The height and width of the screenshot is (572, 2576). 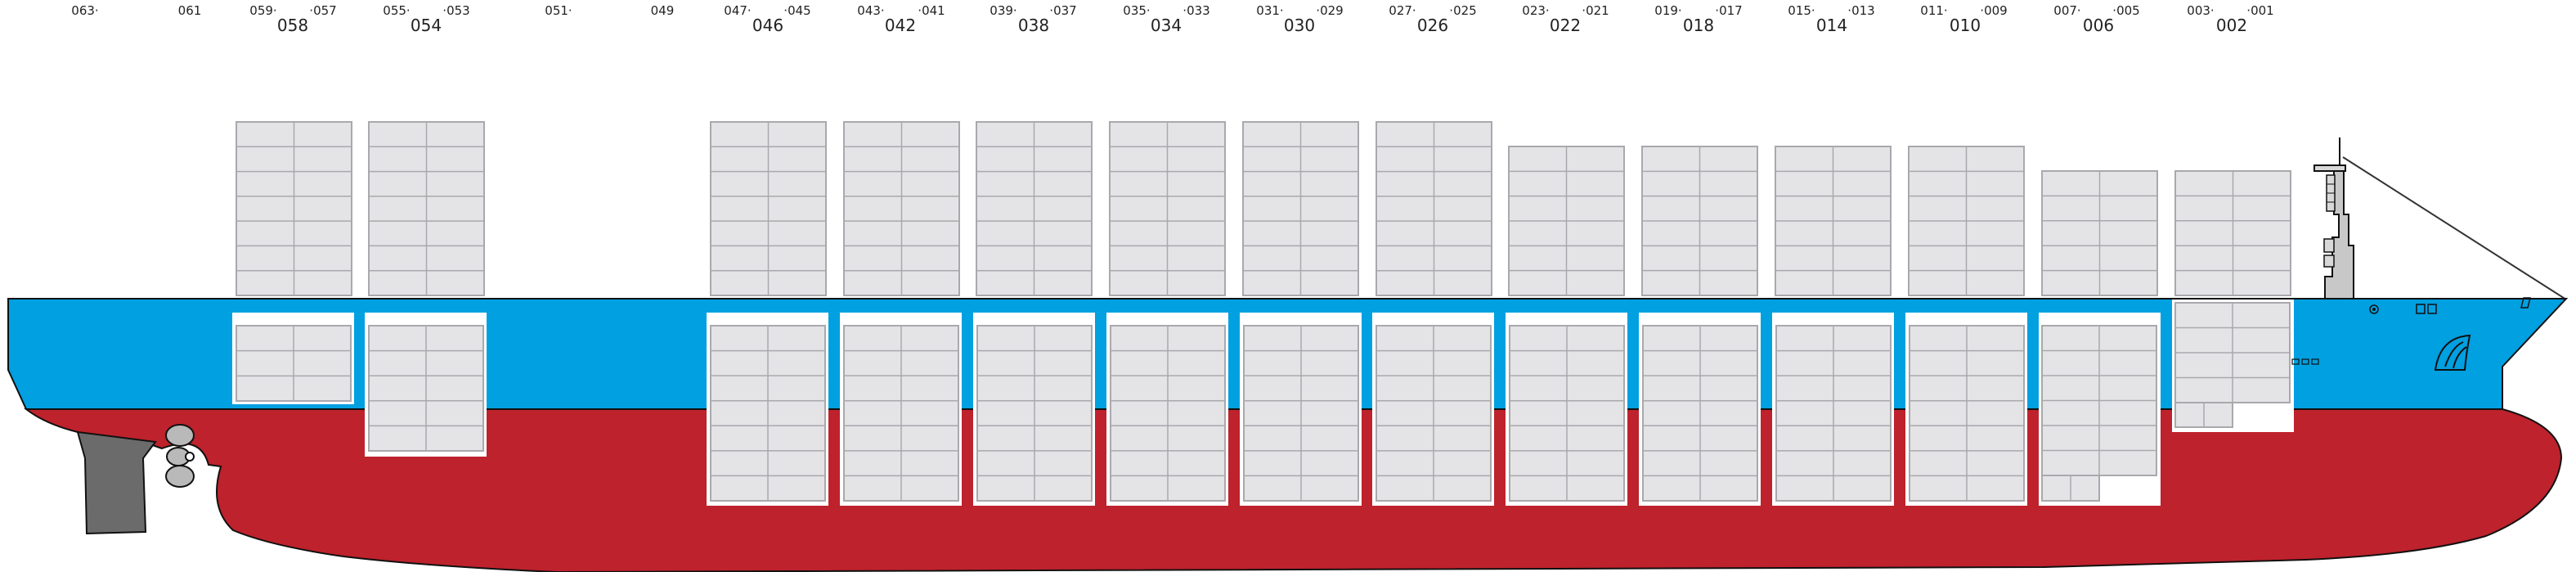 What do you see at coordinates (190, 10) in the screenshot?
I see `bay-label-top: 061` at bounding box center [190, 10].